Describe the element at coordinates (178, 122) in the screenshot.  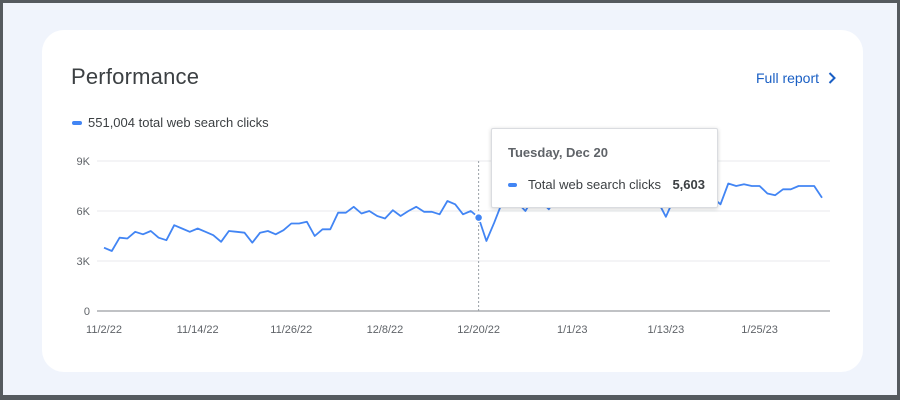
I see `legend-label: 551,004 total web search clicks` at that location.